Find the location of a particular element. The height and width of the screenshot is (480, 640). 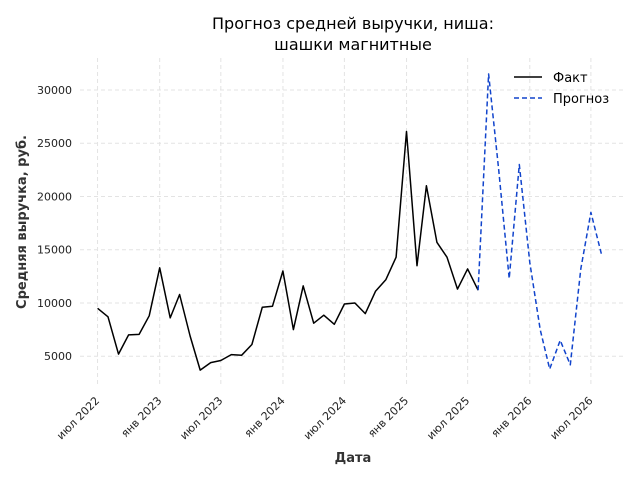

y-axis-ticks: 5000 10000 15000 20000 25000 30000 is located at coordinates (54, 223).